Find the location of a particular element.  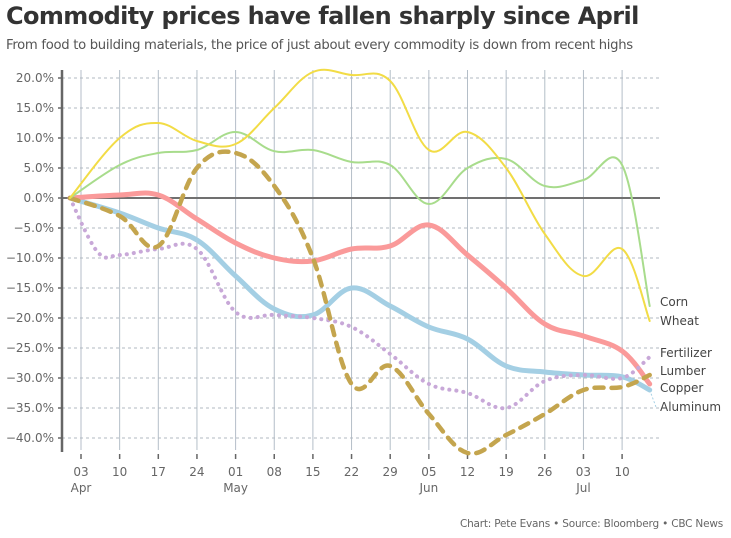

series-label-wheat: Wheat is located at coordinates (679, 321).